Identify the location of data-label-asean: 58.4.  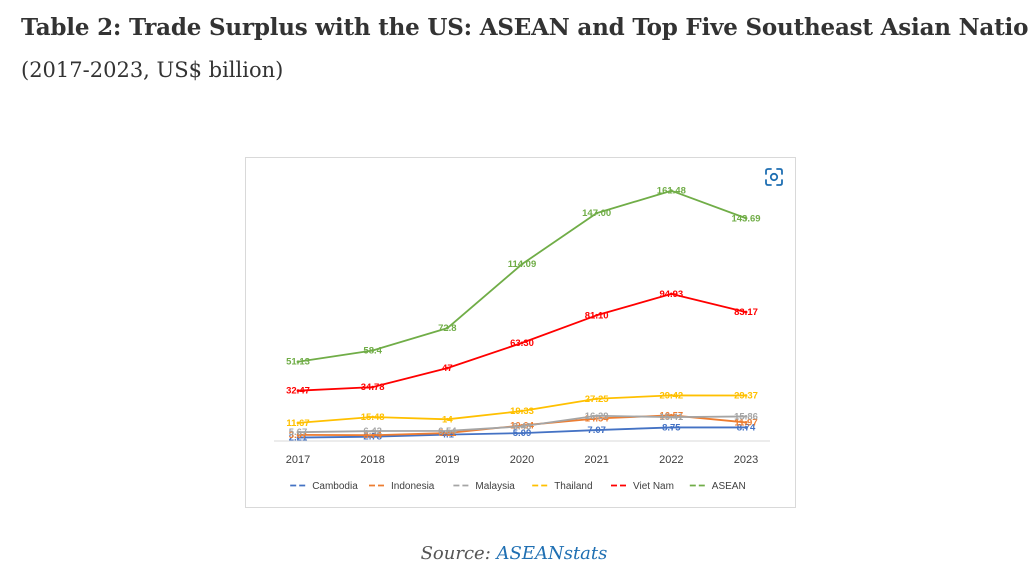
(372, 350).